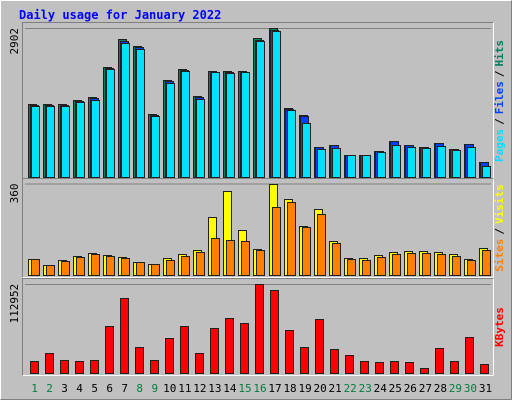 This screenshot has height=400, width=512. What do you see at coordinates (499, 97) in the screenshot?
I see `legend-entry: Files` at bounding box center [499, 97].